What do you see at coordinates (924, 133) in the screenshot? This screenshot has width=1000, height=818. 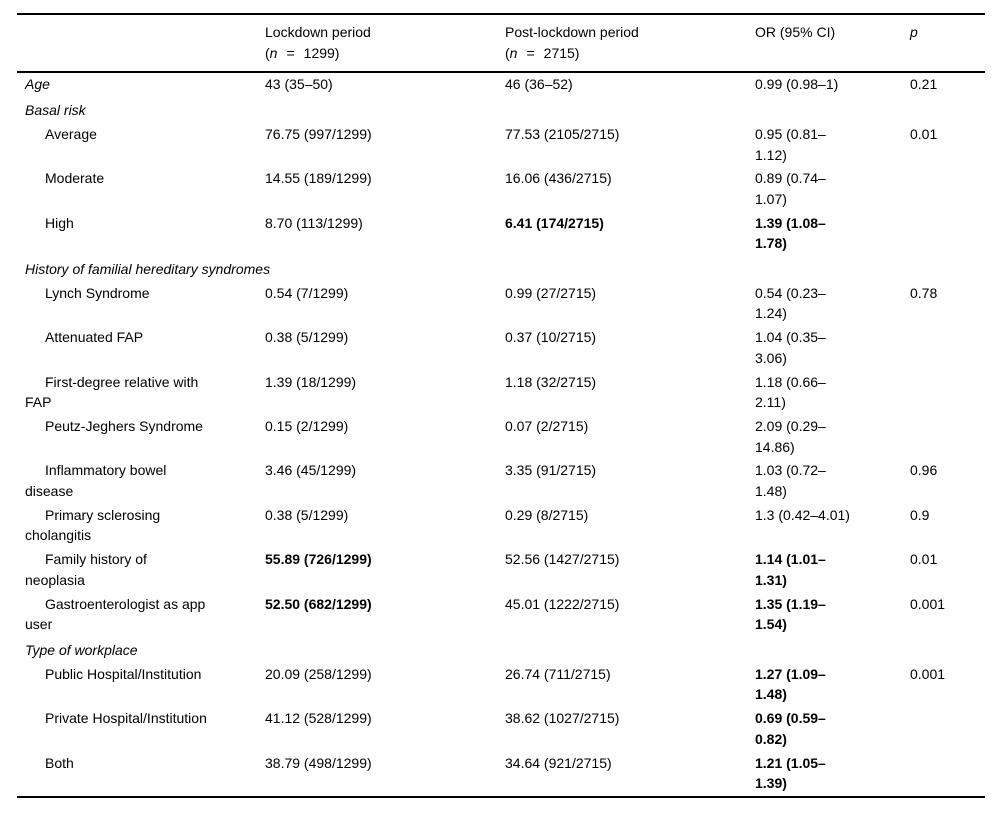 I see `p-value: 0.01` at bounding box center [924, 133].